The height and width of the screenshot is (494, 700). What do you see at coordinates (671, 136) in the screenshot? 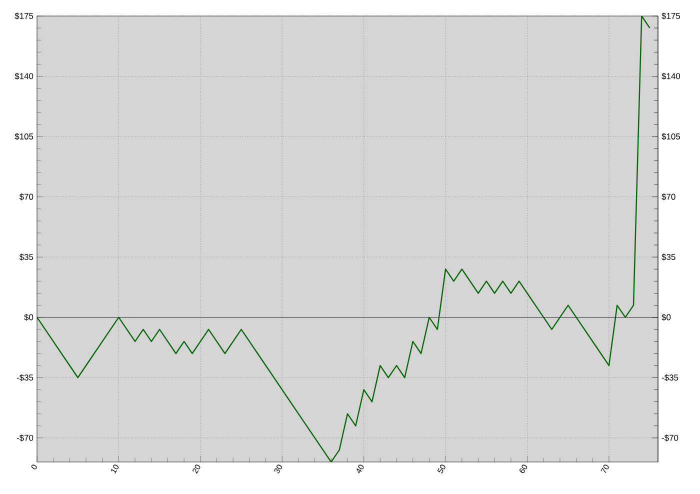
I see `y-tick-label: $105` at bounding box center [671, 136].